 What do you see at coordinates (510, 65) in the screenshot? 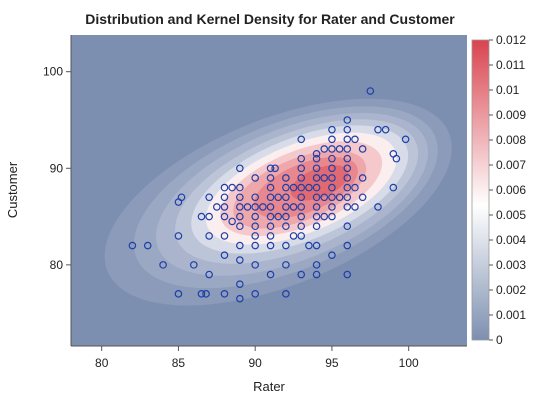
I see `colorbar-tick-label: 0.011` at bounding box center [510, 65].